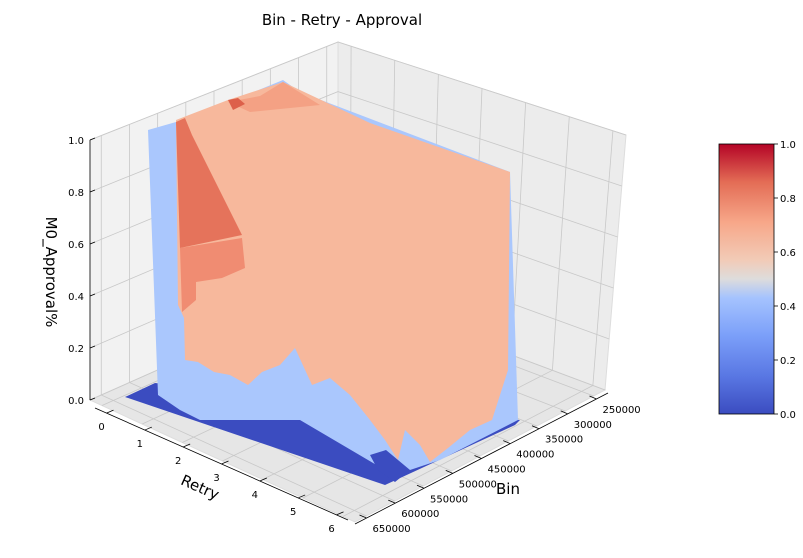  What do you see at coordinates (236, 104) in the screenshot?
I see `surface-ridge-accent` at bounding box center [236, 104].